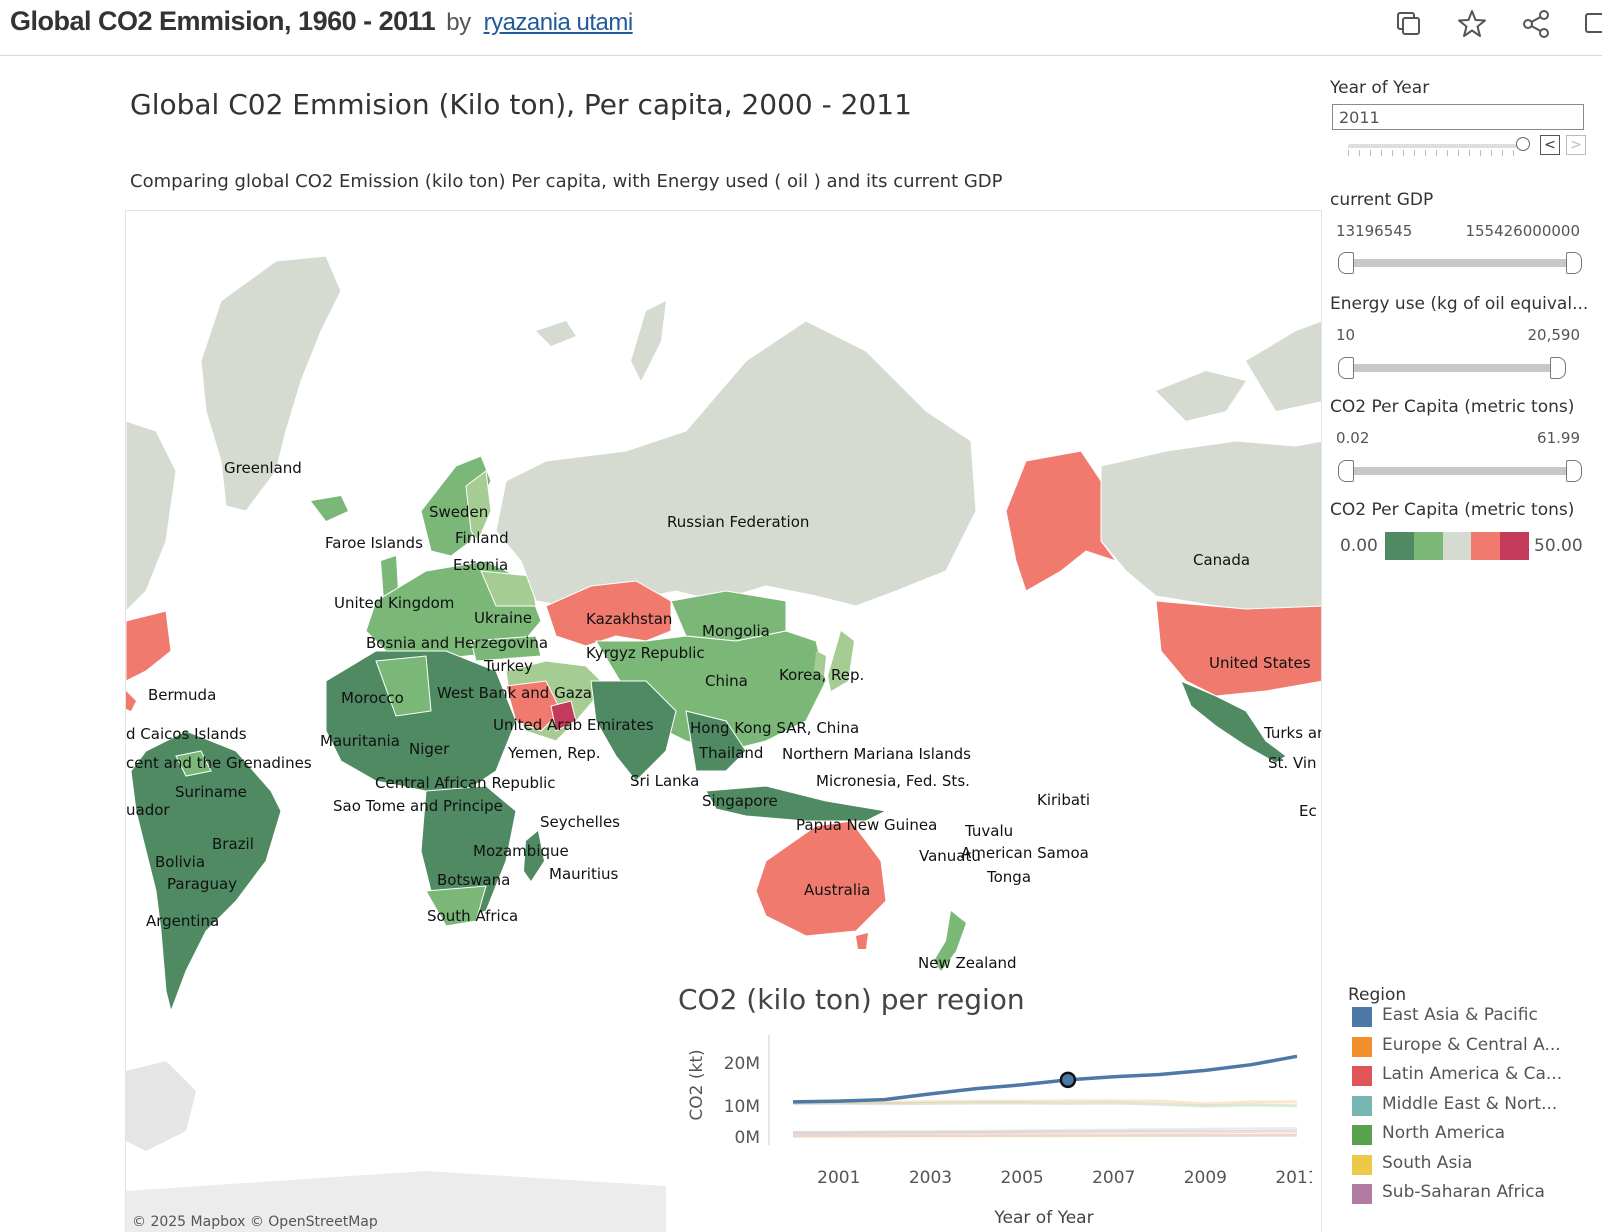 The height and width of the screenshot is (1232, 1602). What do you see at coordinates (1068, 1080) in the screenshot?
I see `highlight-point` at bounding box center [1068, 1080].